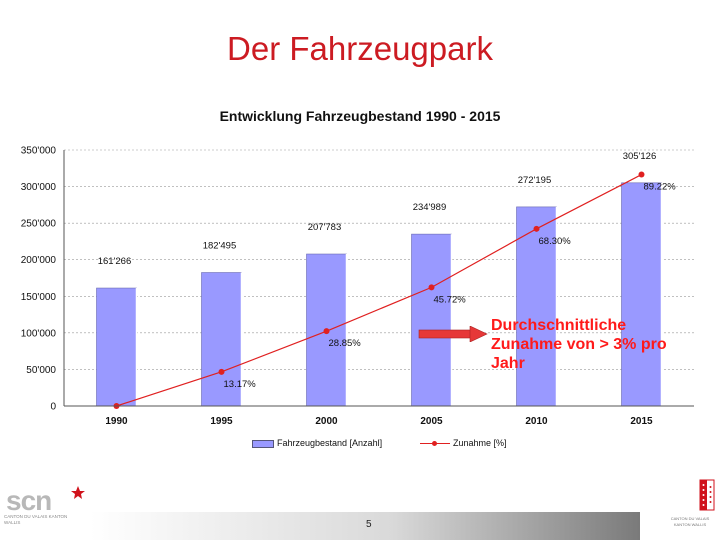 Image resolution: width=720 pixels, height=540 pixels. What do you see at coordinates (220, 246) in the screenshot?
I see `bar-value-label: 182'495` at bounding box center [220, 246].